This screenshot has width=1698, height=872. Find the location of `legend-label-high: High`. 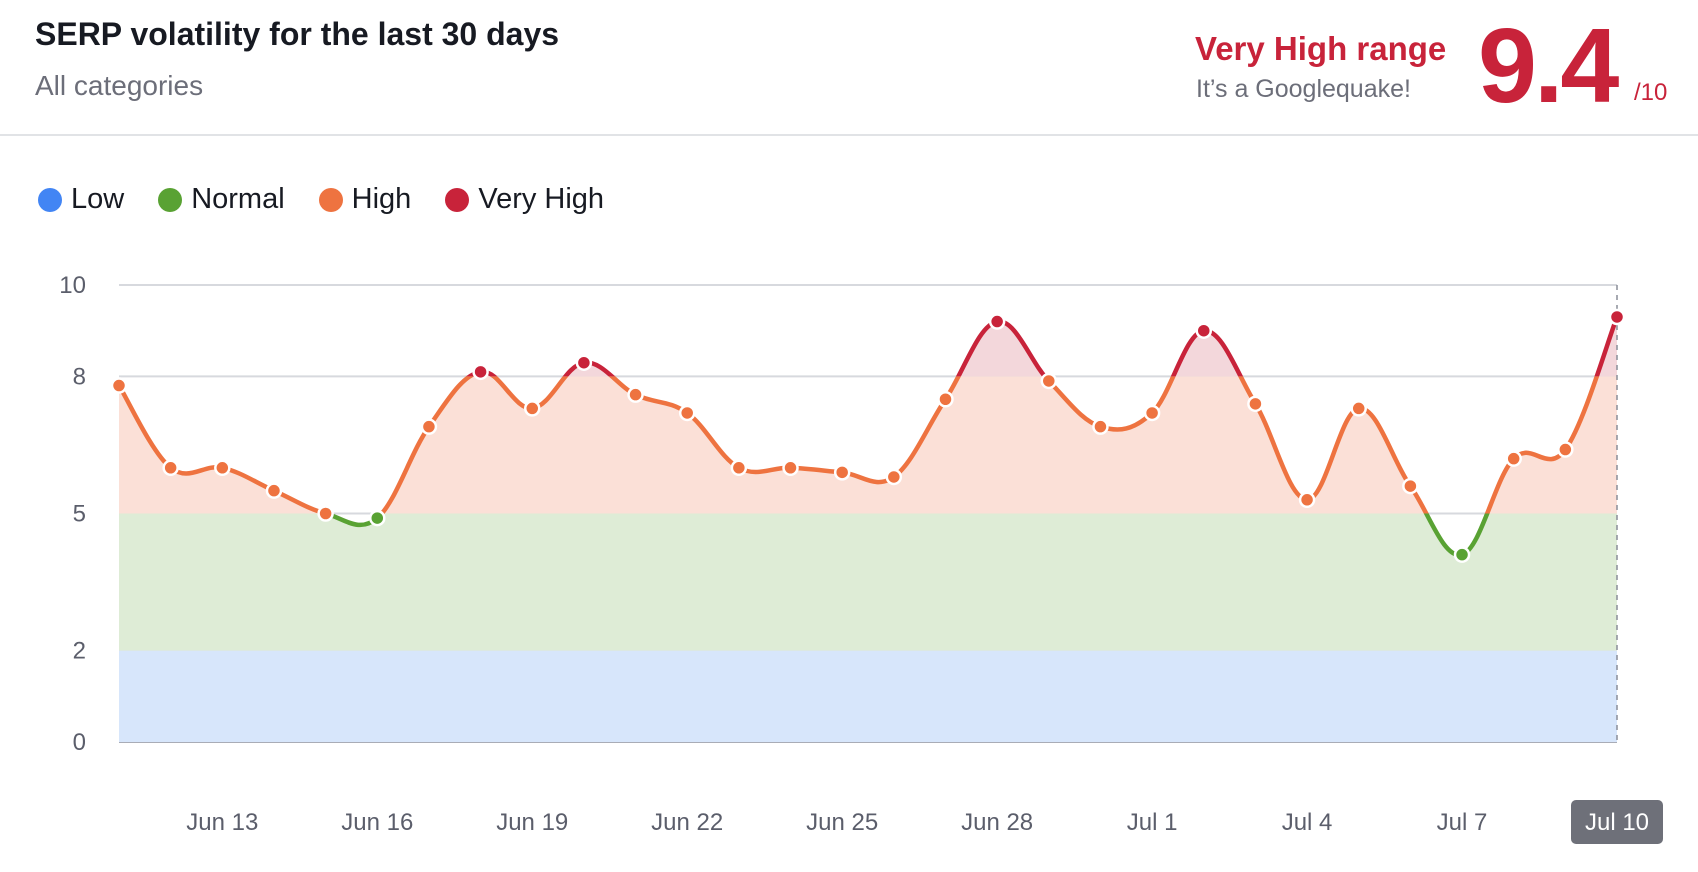

legend-label-high: High is located at coordinates (381, 199).